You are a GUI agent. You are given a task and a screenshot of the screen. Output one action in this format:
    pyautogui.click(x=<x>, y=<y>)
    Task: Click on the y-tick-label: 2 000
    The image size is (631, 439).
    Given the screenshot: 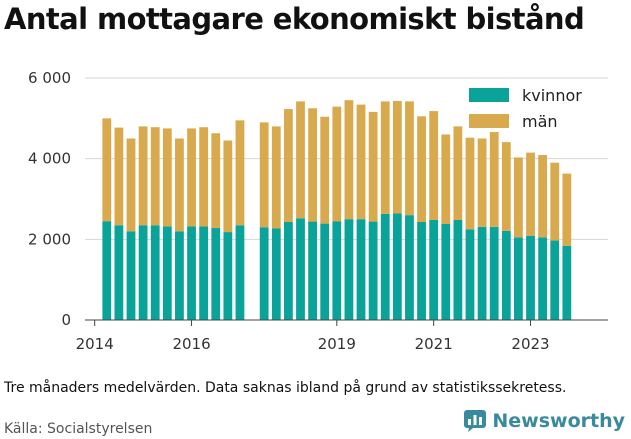 What is the action you would take?
    pyautogui.click(x=49, y=239)
    